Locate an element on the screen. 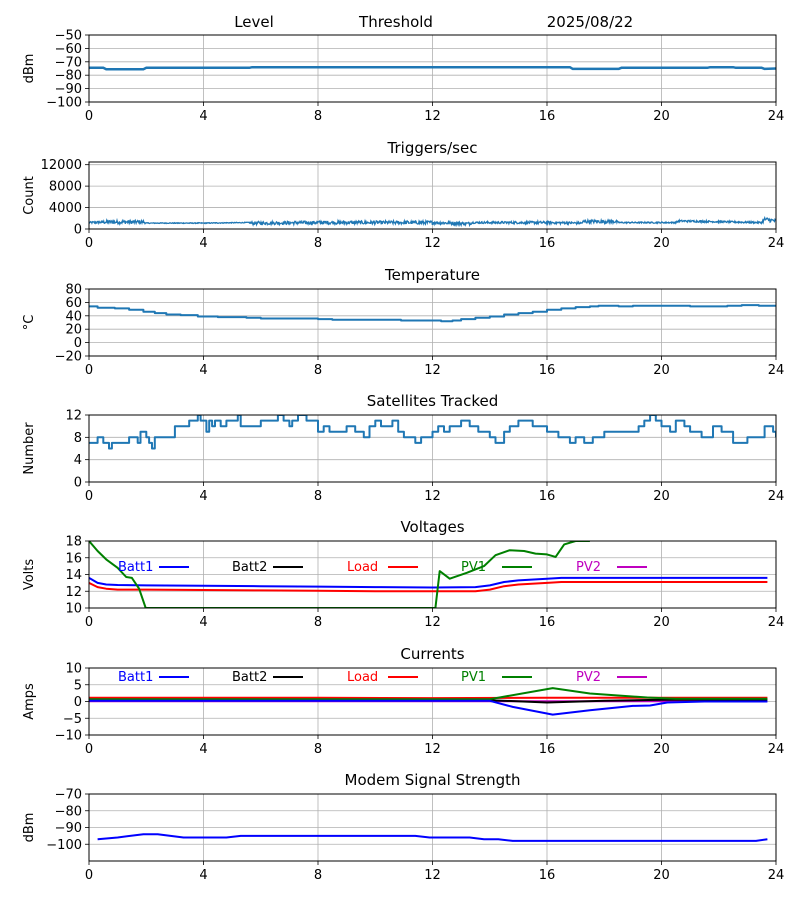 The image size is (800, 900). y-axis-label: Number is located at coordinates (29, 448).